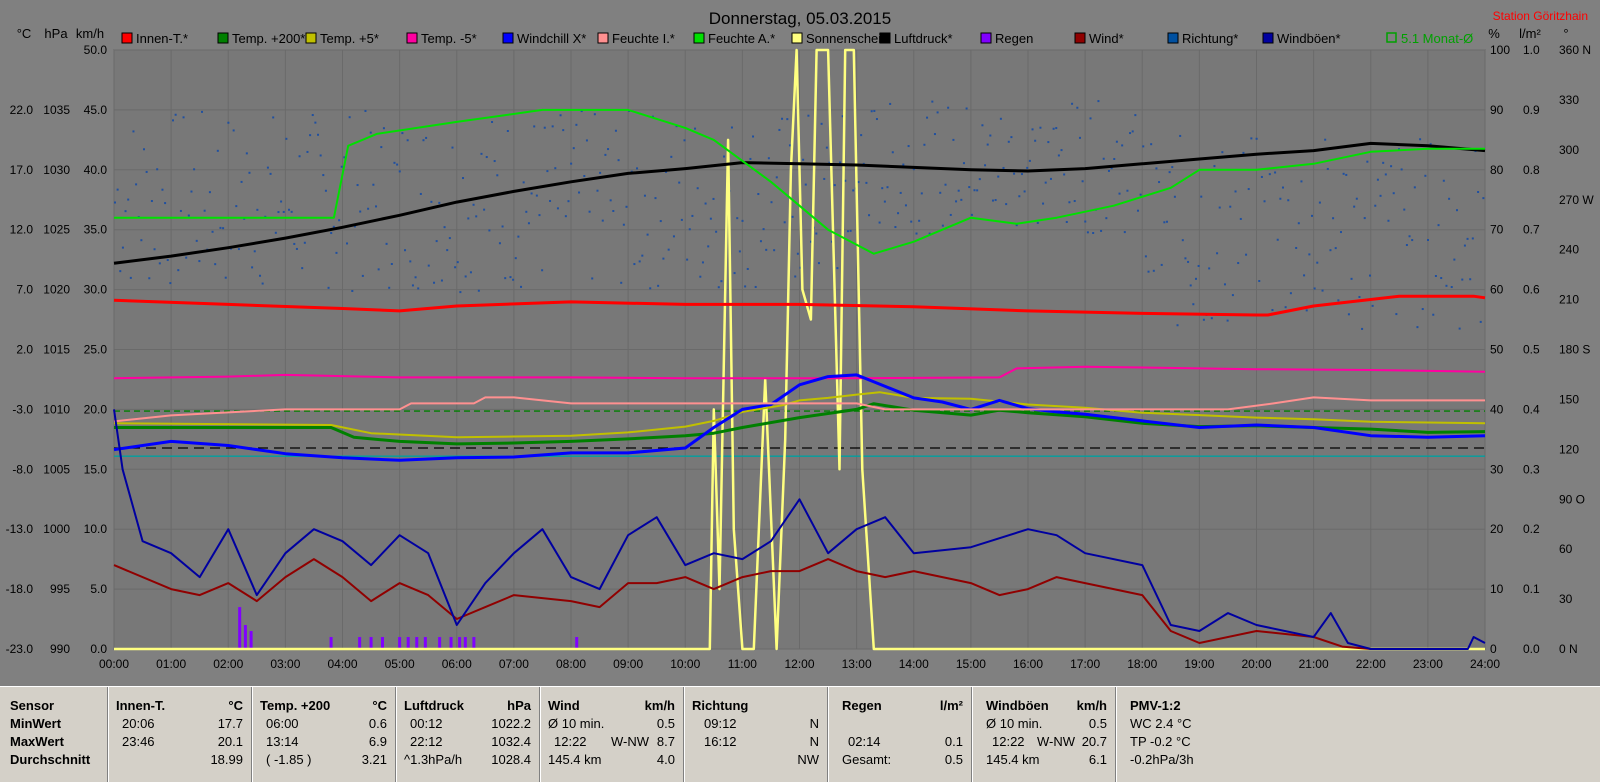 The width and height of the screenshot is (1600, 782). Describe the element at coordinates (1531, 170) in the screenshot. I see `rain-tick-2: 0.8` at that location.